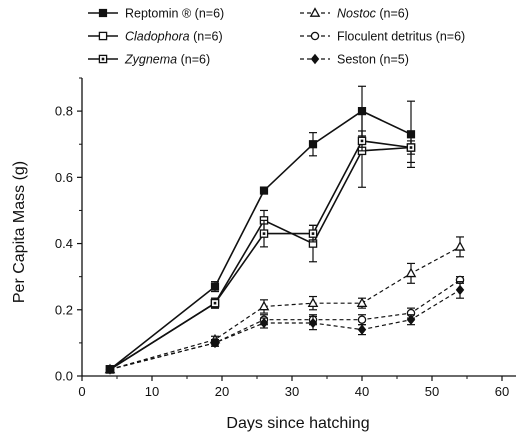  What do you see at coordinates (64, 111) in the screenshot?
I see `y-tick-label: 0.8` at bounding box center [64, 111].